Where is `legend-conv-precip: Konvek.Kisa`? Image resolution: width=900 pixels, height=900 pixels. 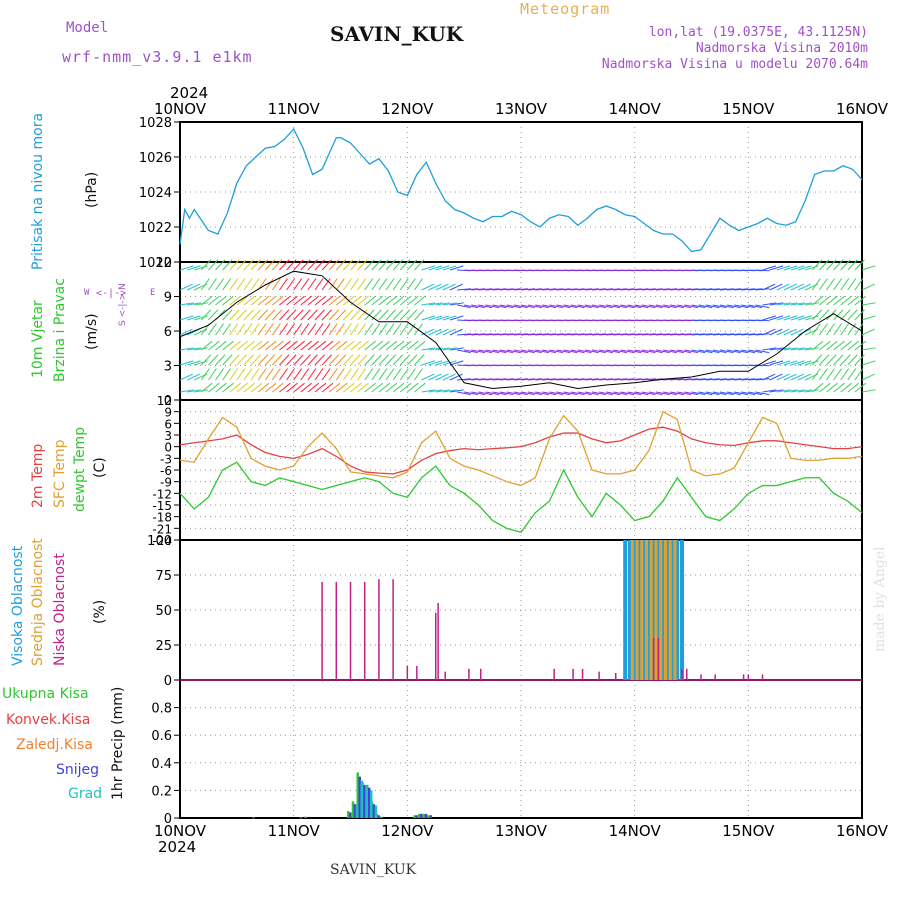
legend-conv-precip: Konvek.Kisa is located at coordinates (48, 720).